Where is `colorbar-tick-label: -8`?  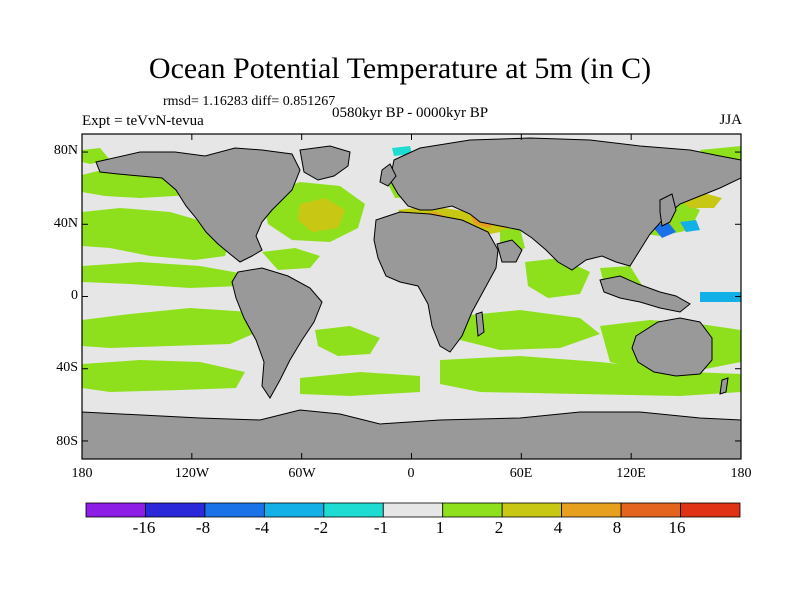
colorbar-tick-label: -8 is located at coordinates (203, 527).